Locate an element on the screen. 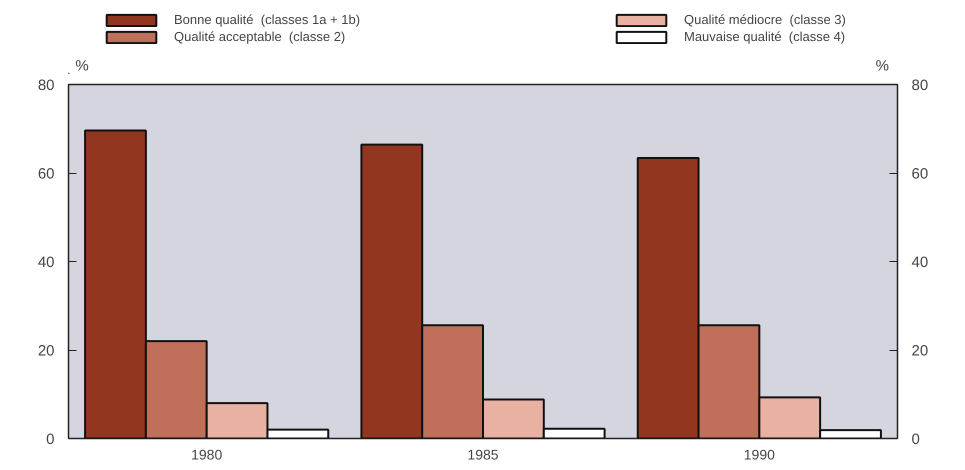  y2-tick-label: 60 is located at coordinates (920, 174).